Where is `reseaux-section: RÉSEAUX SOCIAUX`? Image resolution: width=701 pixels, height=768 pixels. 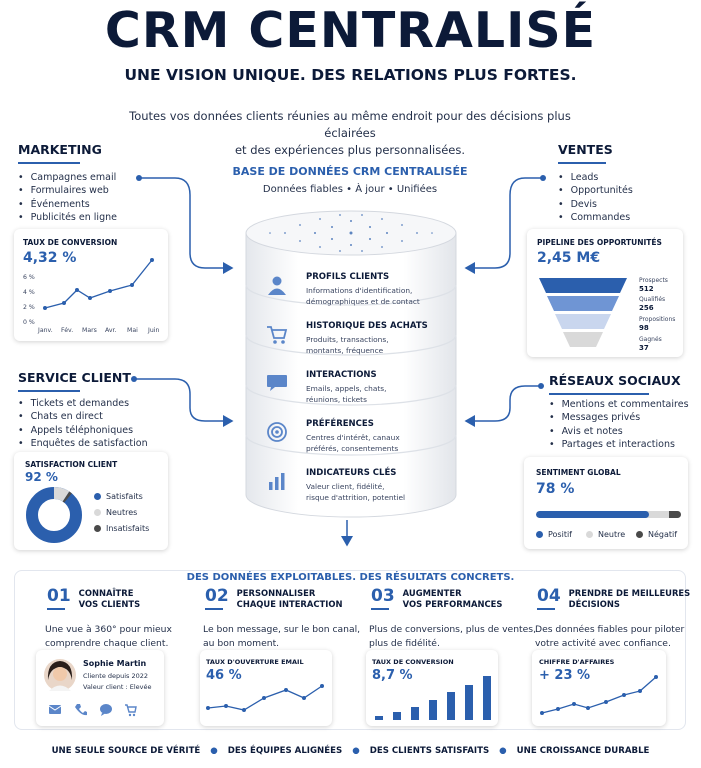
reseaux-section: RÉSEAUX SOCIAUX is located at coordinates (615, 384).